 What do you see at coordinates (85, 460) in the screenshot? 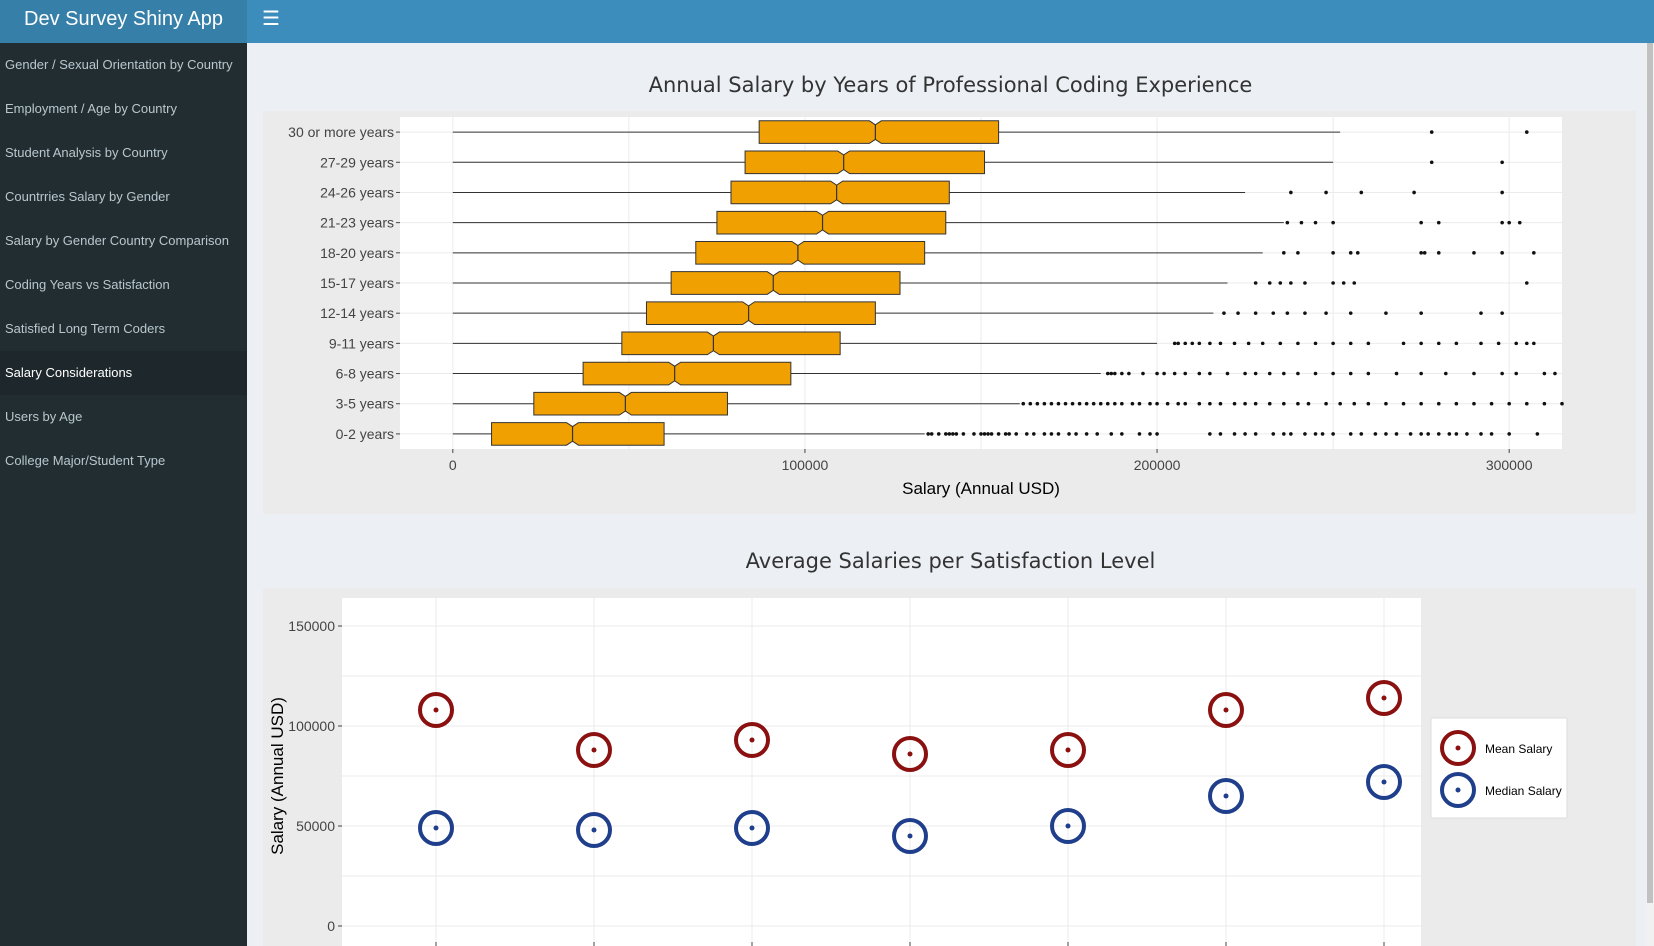
I see `sidebar-item-college-major-student-type: College Major/Student Type` at bounding box center [85, 460].